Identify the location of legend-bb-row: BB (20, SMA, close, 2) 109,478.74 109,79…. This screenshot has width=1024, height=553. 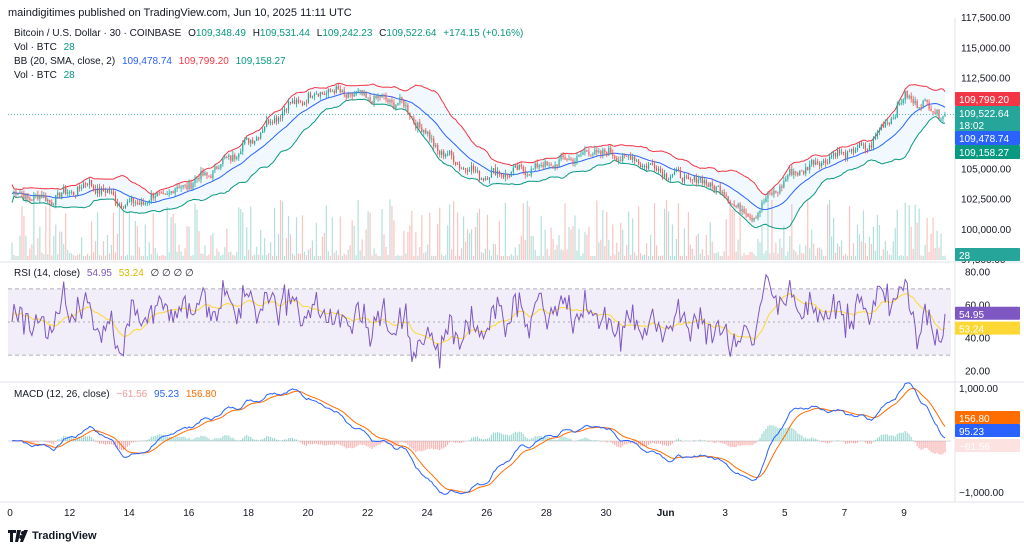
(150, 61).